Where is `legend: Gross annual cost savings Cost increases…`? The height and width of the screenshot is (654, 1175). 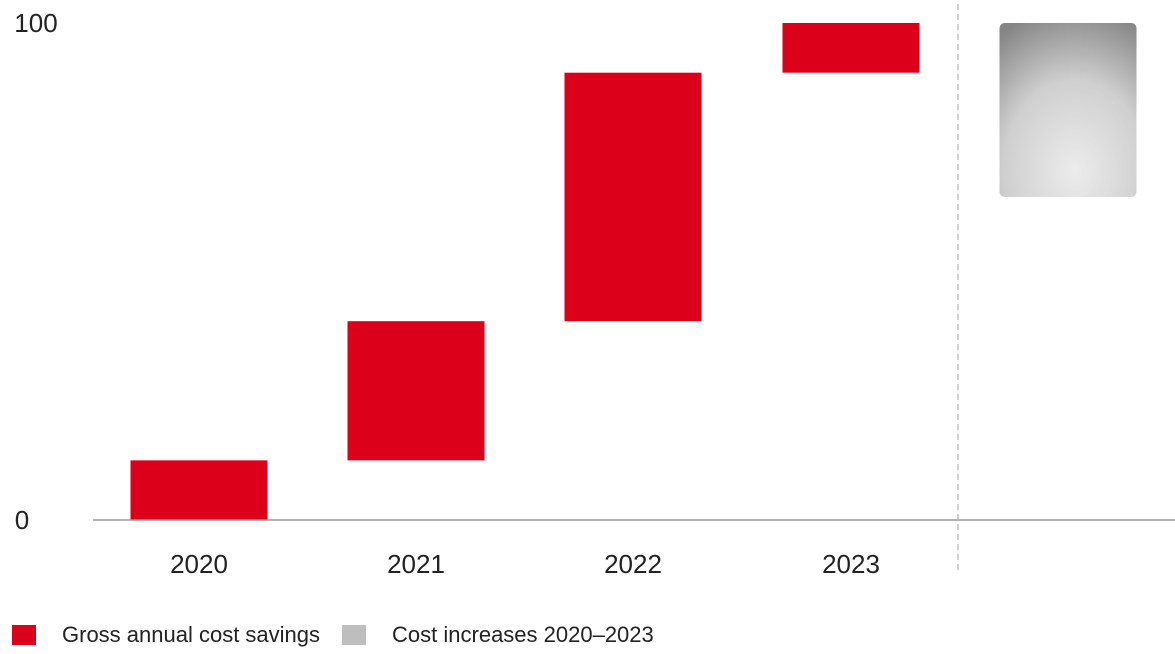
legend: Gross annual cost savings Cost increases… is located at coordinates (344, 635).